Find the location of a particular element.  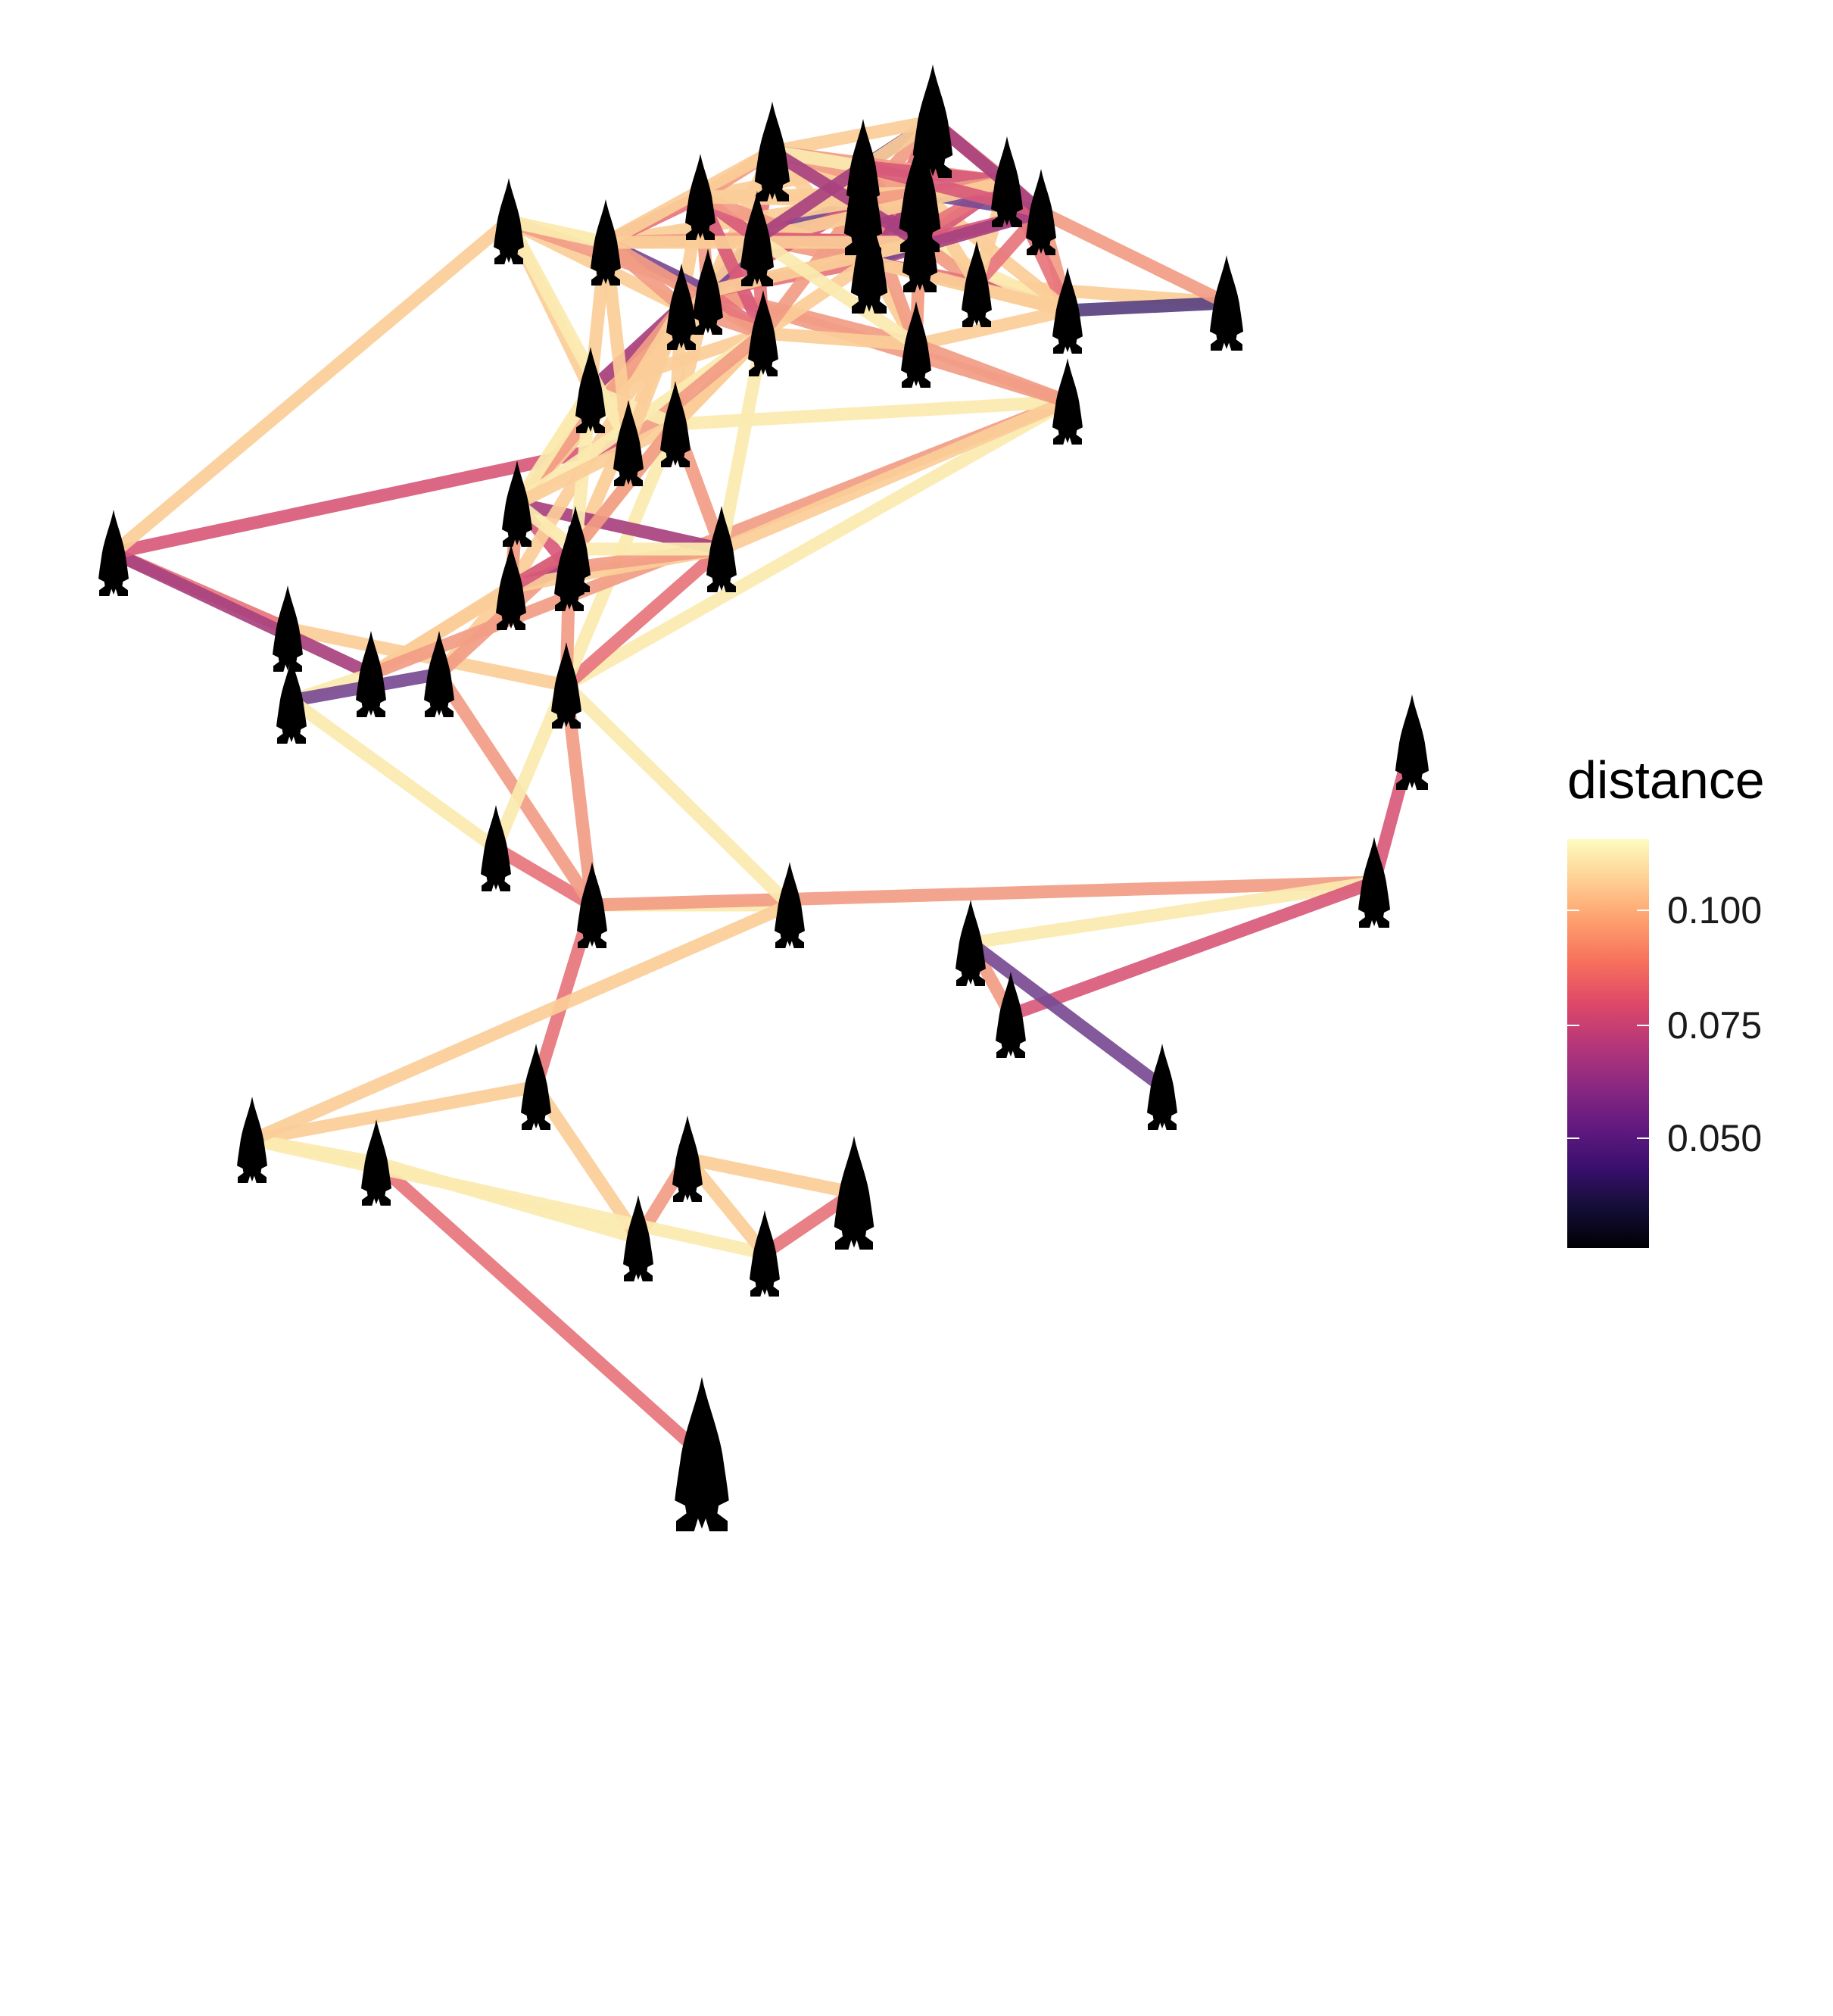

color-legend: distance 0.100 0.075 0.050 is located at coordinates (1688, 1015).